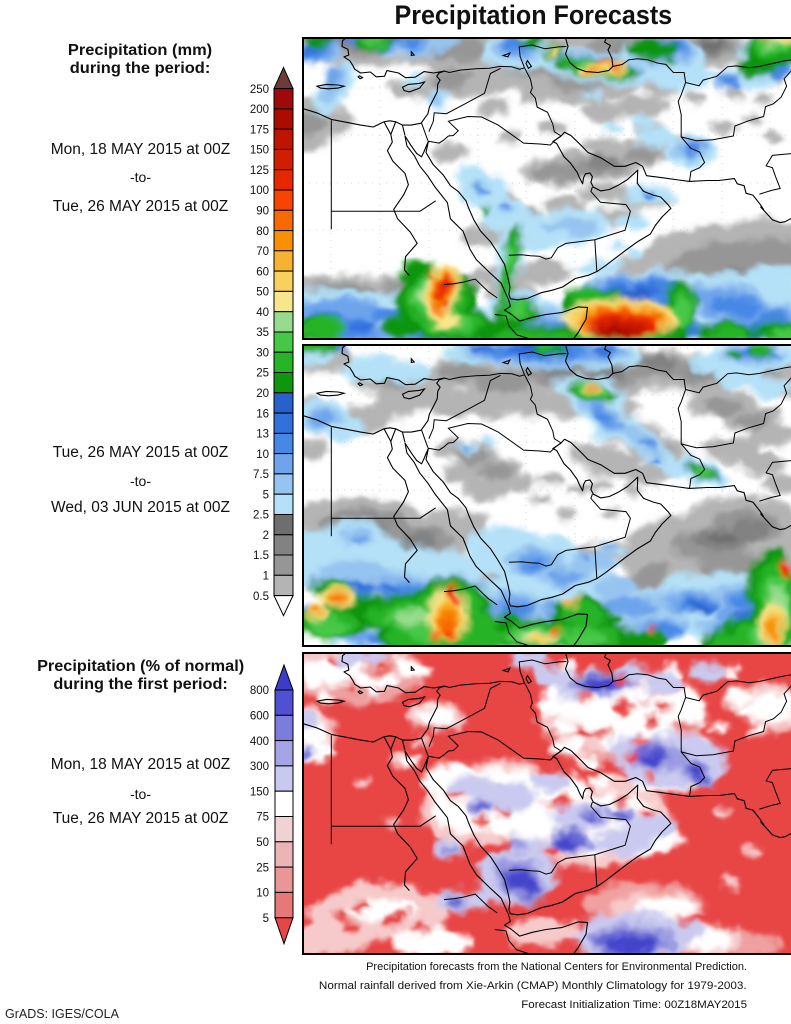 This screenshot has height=1024, width=791. What do you see at coordinates (261, 597) in the screenshot?
I see `svg-text: 0.5` at bounding box center [261, 597].